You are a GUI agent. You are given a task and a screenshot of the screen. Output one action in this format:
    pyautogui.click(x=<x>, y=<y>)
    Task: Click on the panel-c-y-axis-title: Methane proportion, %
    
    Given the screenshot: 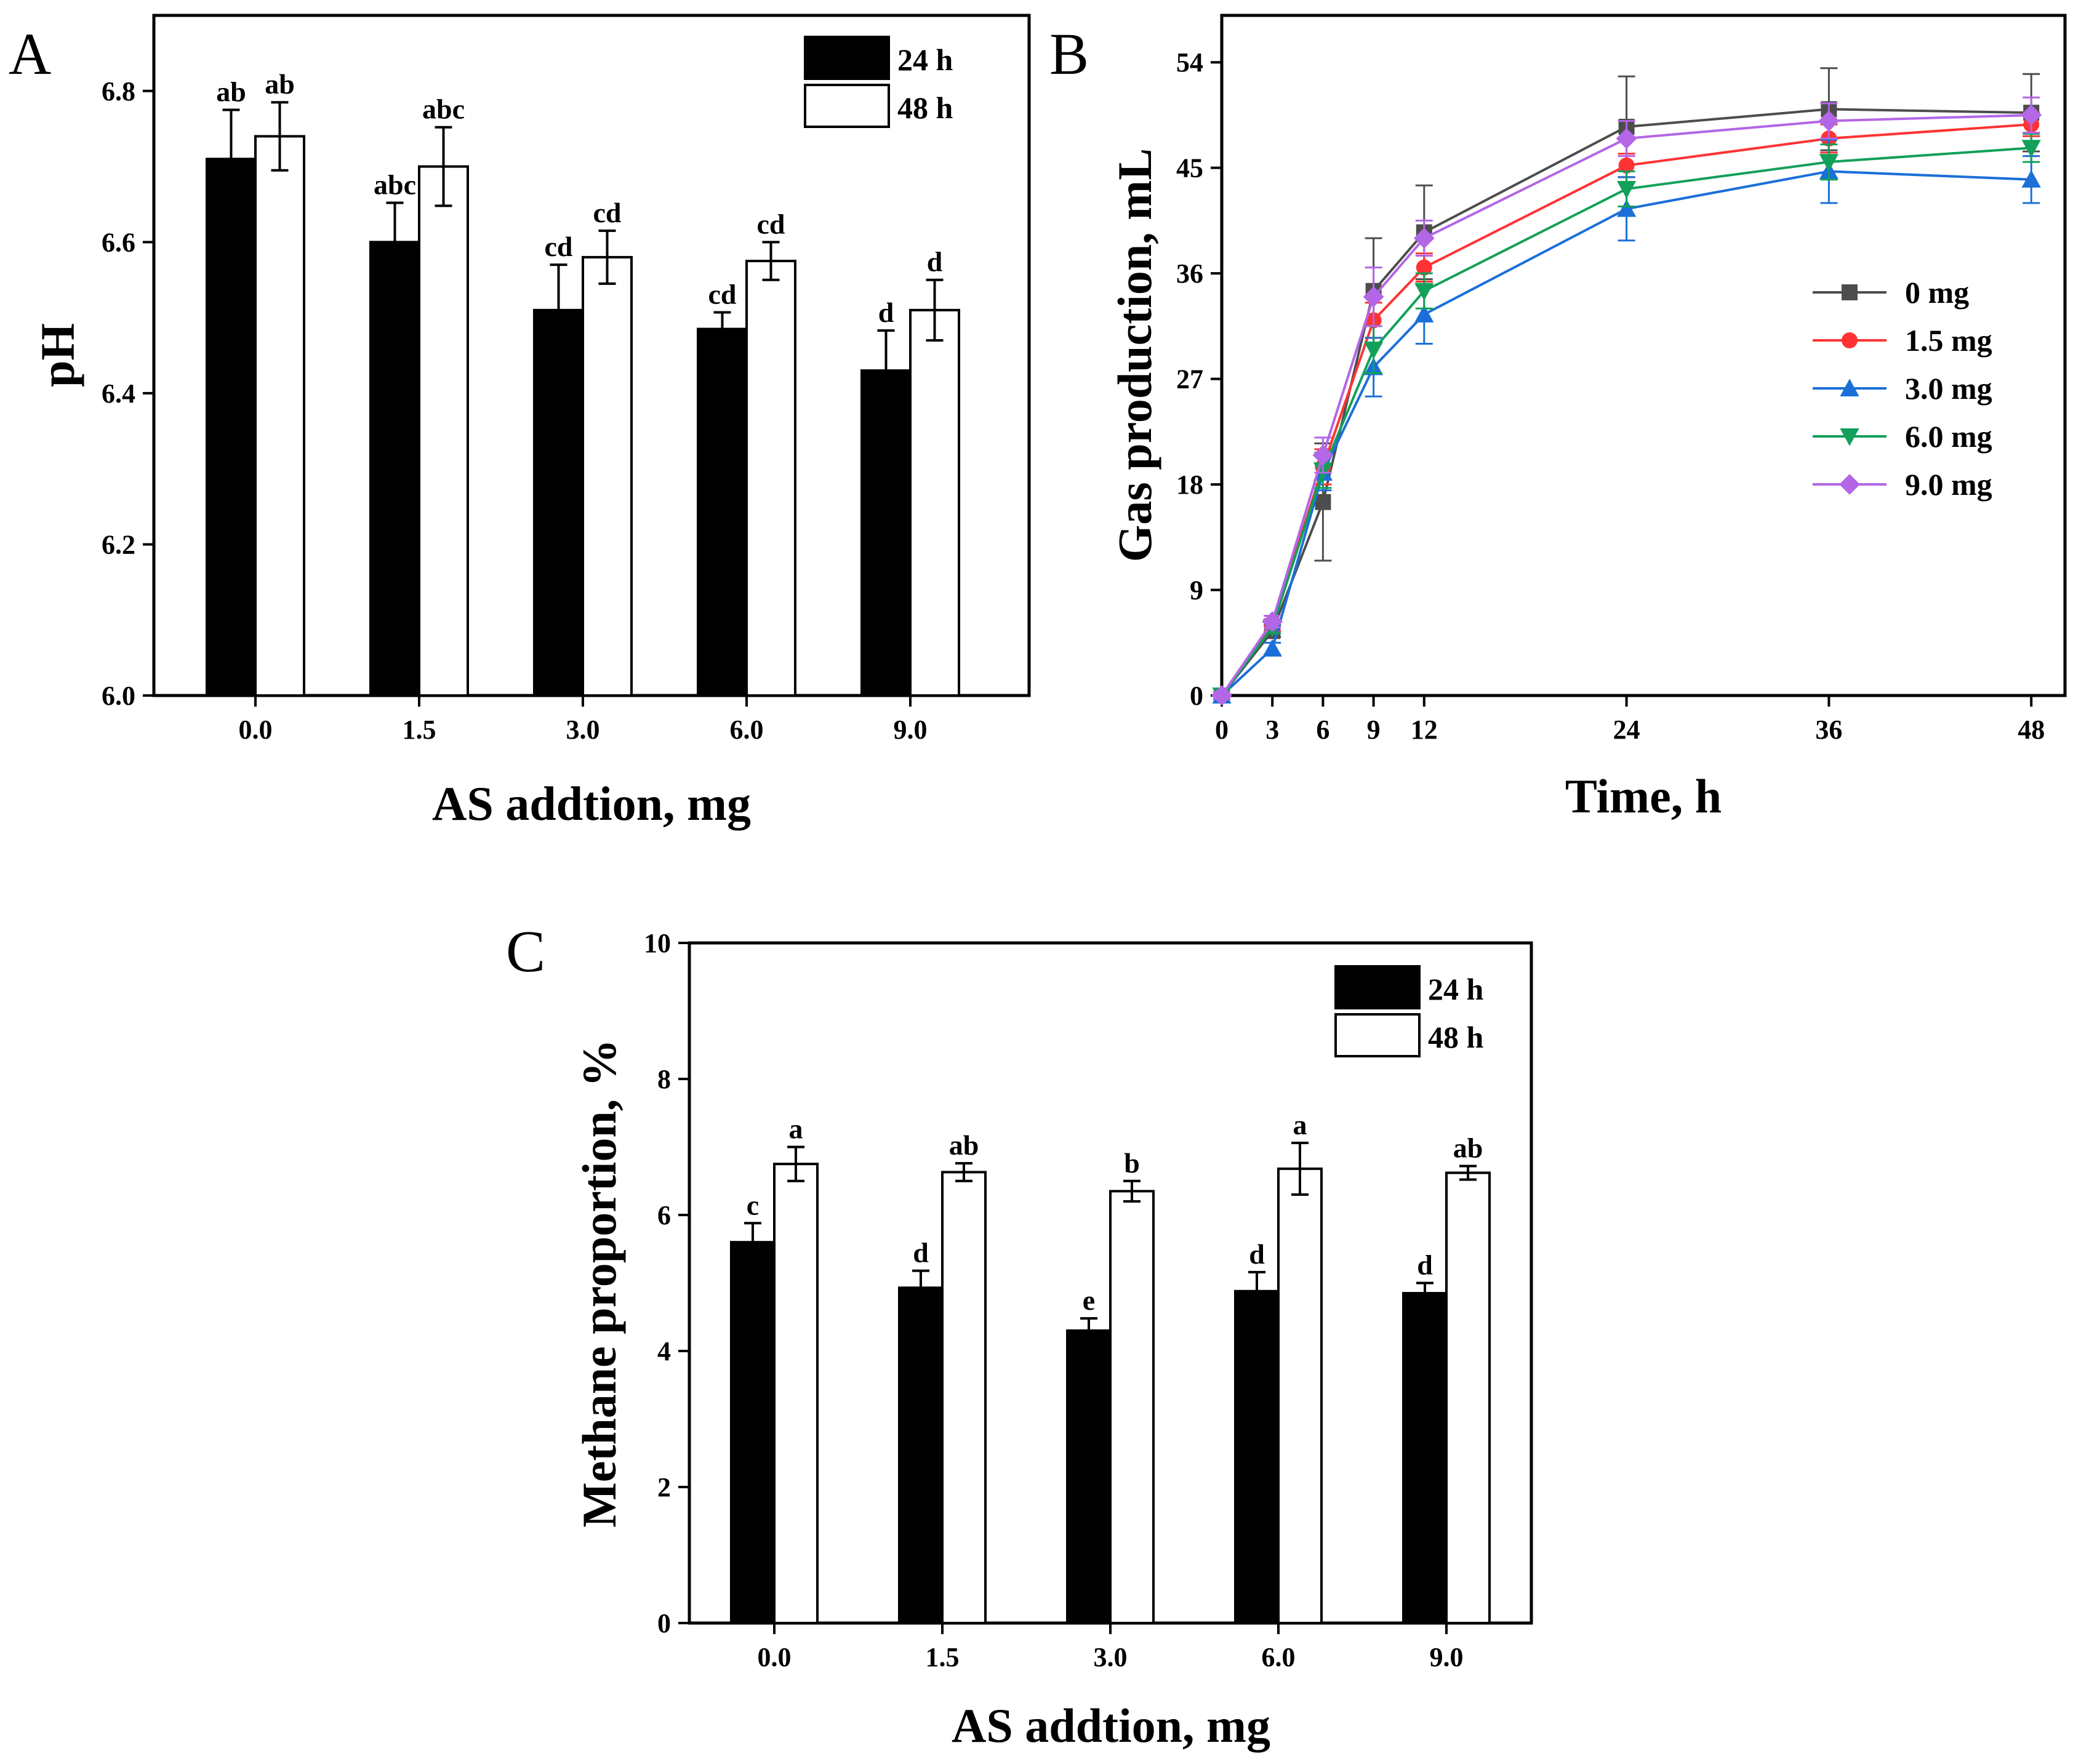 What is the action you would take?
    pyautogui.click(x=599, y=1283)
    